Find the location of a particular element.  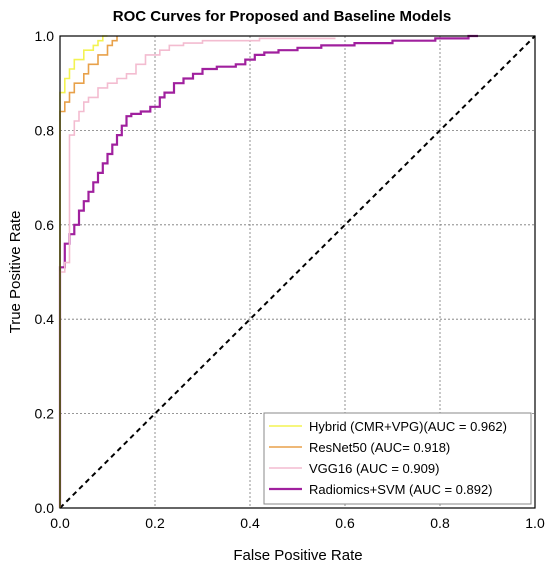

y-tick-label: 0.6 is located at coordinates (45, 225).